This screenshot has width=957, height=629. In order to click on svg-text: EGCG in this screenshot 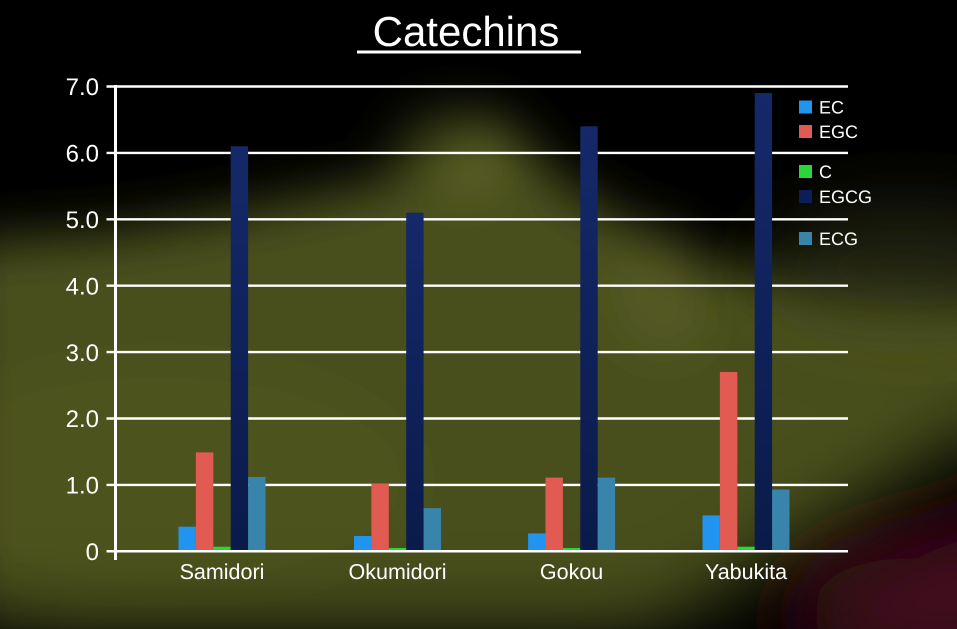, I will do `click(845, 197)`.